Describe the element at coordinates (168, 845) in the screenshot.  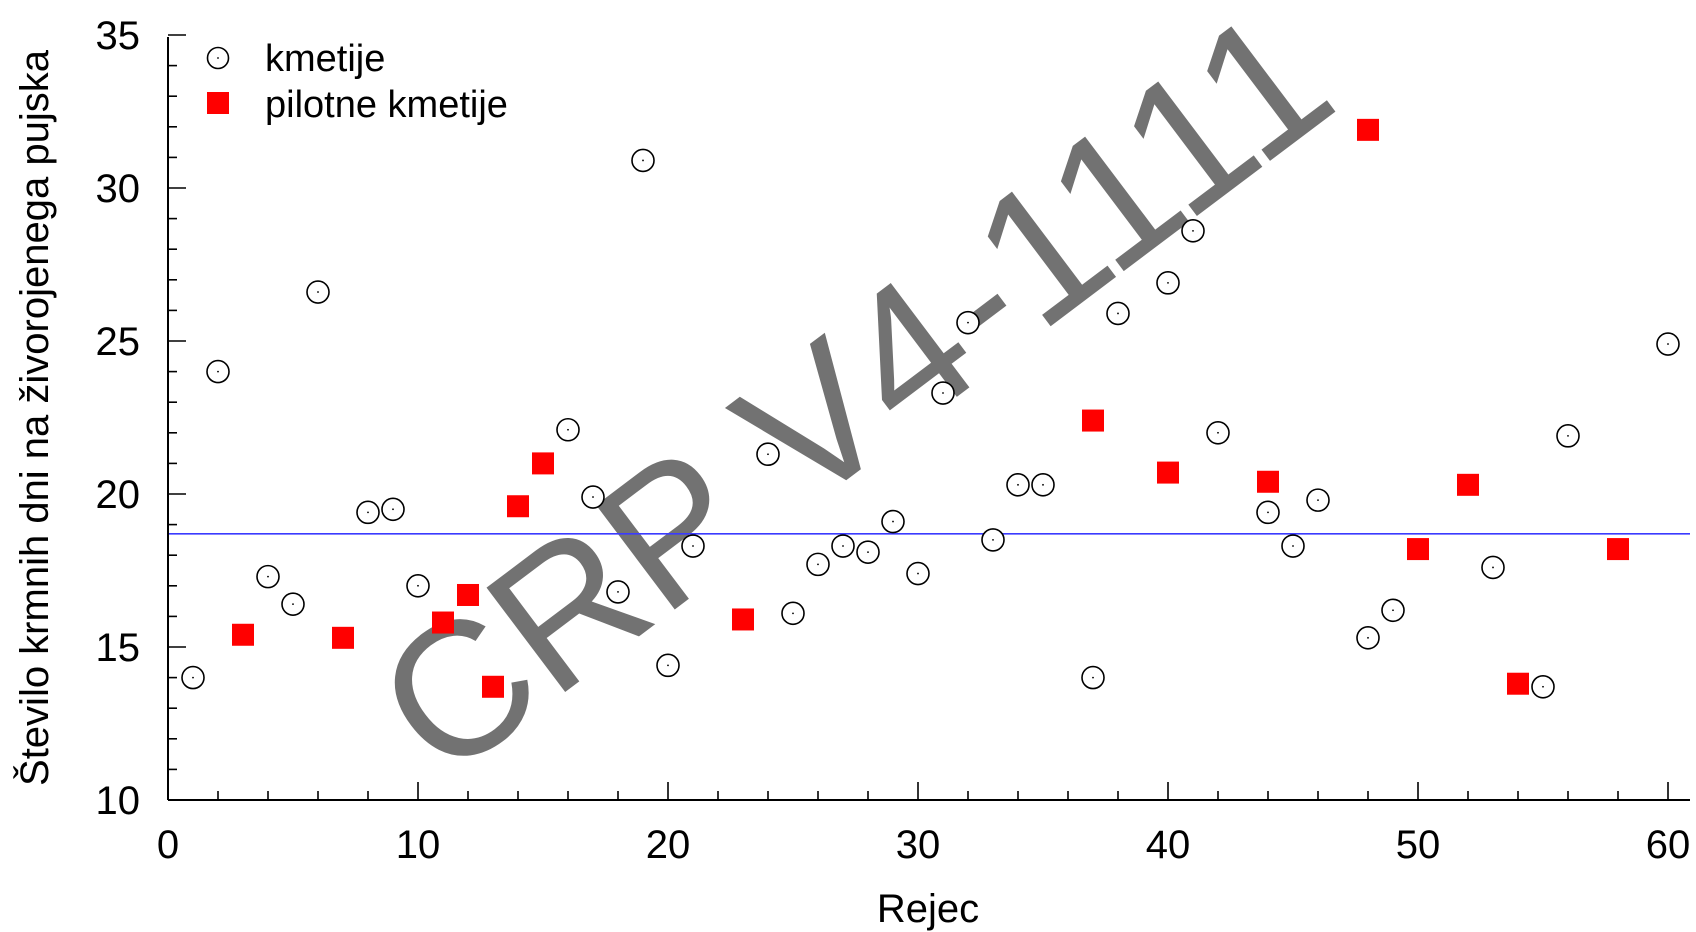
I see `x-tick-label: 0` at that location.